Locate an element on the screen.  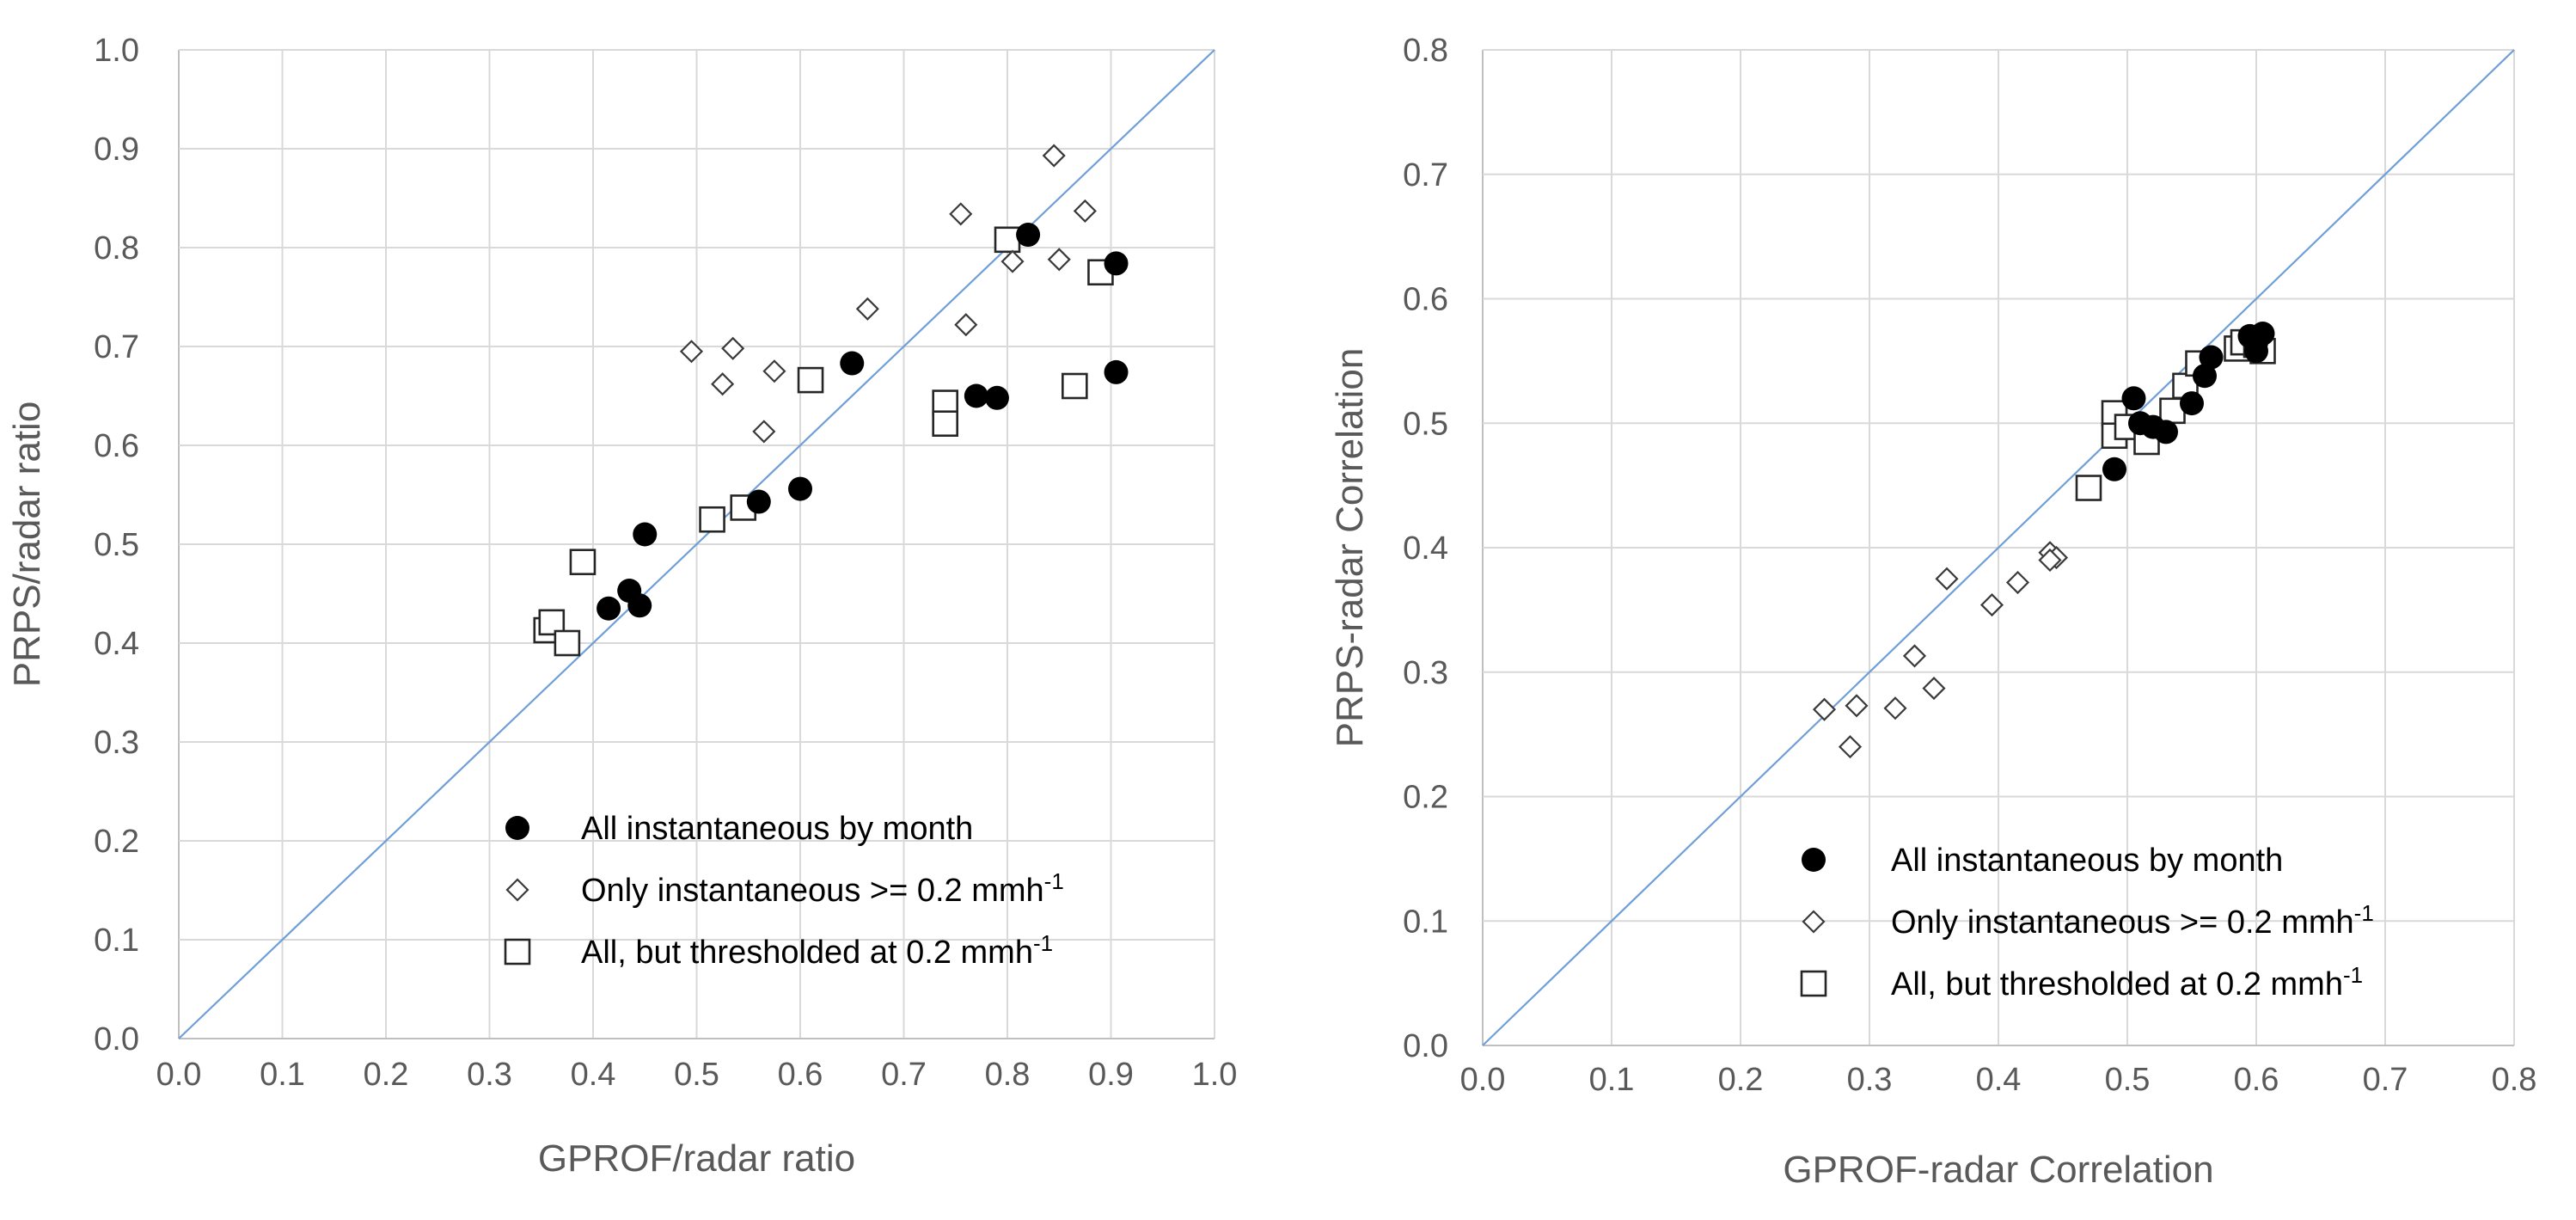
x-axis-title: GPROF/radar ratio is located at coordinates (696, 1158).